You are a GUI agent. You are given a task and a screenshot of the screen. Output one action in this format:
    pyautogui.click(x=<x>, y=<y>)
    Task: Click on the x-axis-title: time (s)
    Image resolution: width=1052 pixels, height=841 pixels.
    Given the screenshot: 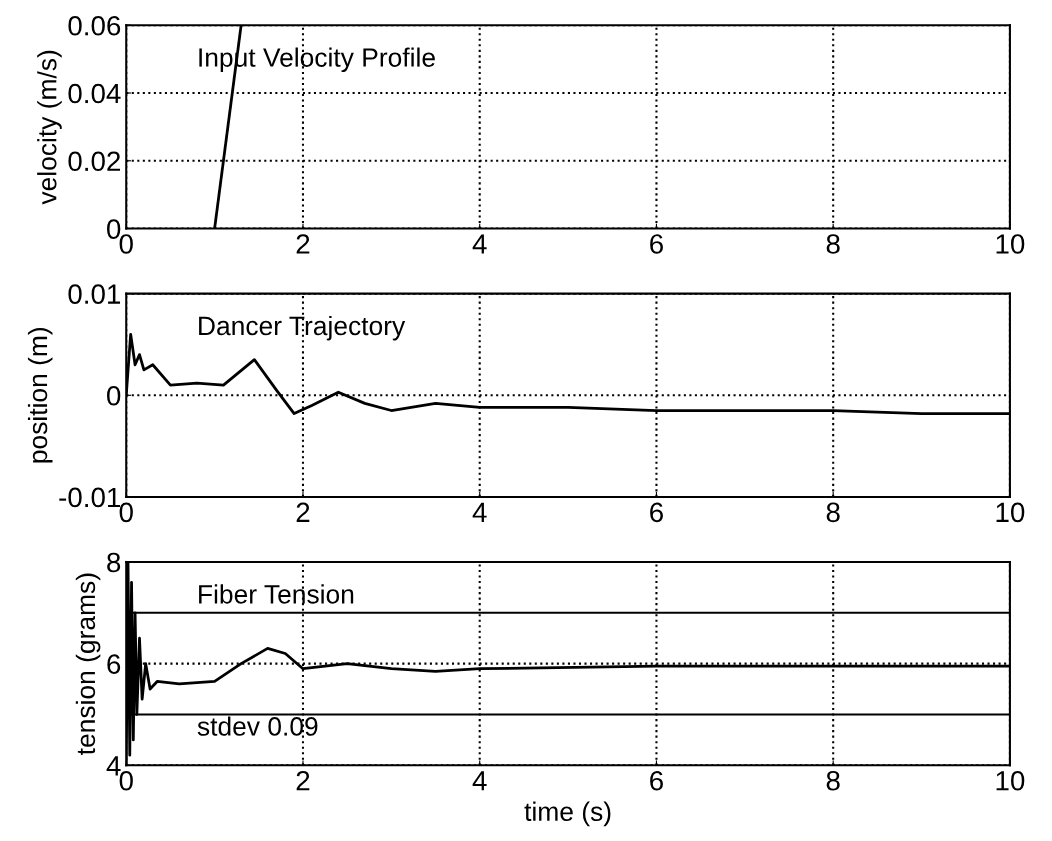 What is the action you would take?
    pyautogui.click(x=567, y=814)
    